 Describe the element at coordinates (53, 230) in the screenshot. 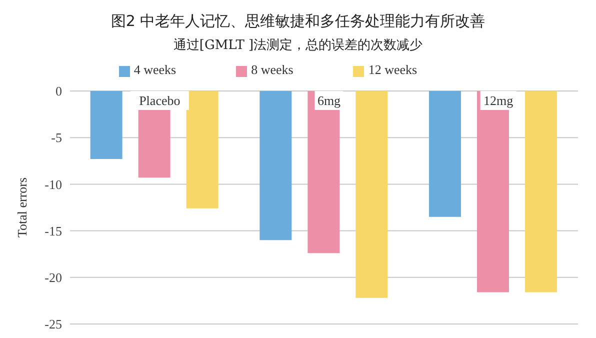

I see `y-tick-label: -15` at that location.